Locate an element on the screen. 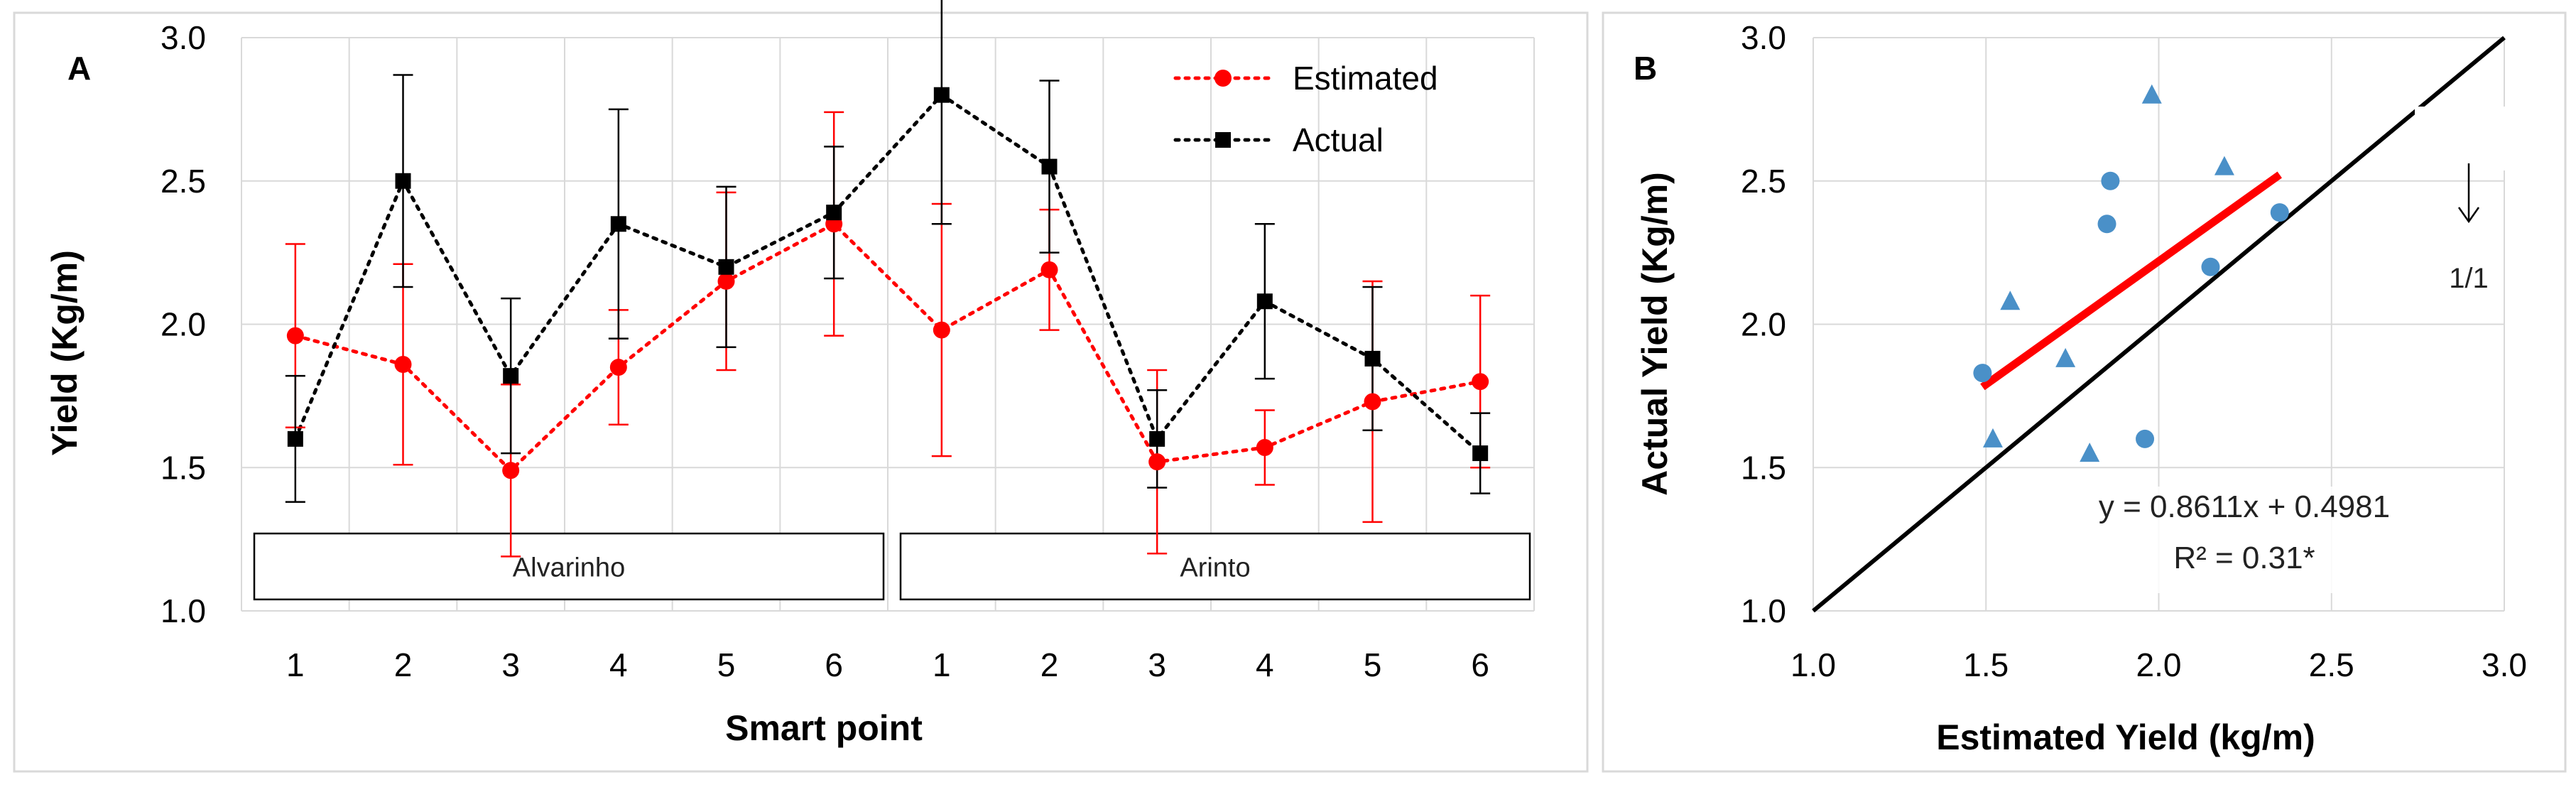 Image resolution: width=2576 pixels, height=797 pixels. panel-b-y-axis-label: Actual Yield (Kg/m) is located at coordinates (1655, 334).